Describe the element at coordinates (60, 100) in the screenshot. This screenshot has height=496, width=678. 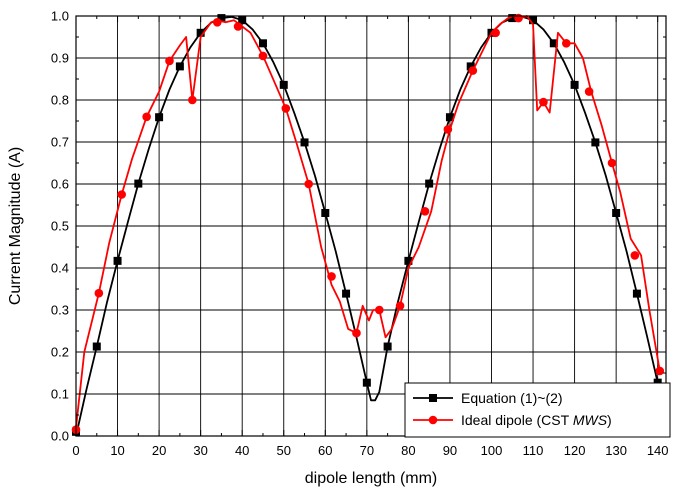
I see `y-tick-label: 0.8` at that location.